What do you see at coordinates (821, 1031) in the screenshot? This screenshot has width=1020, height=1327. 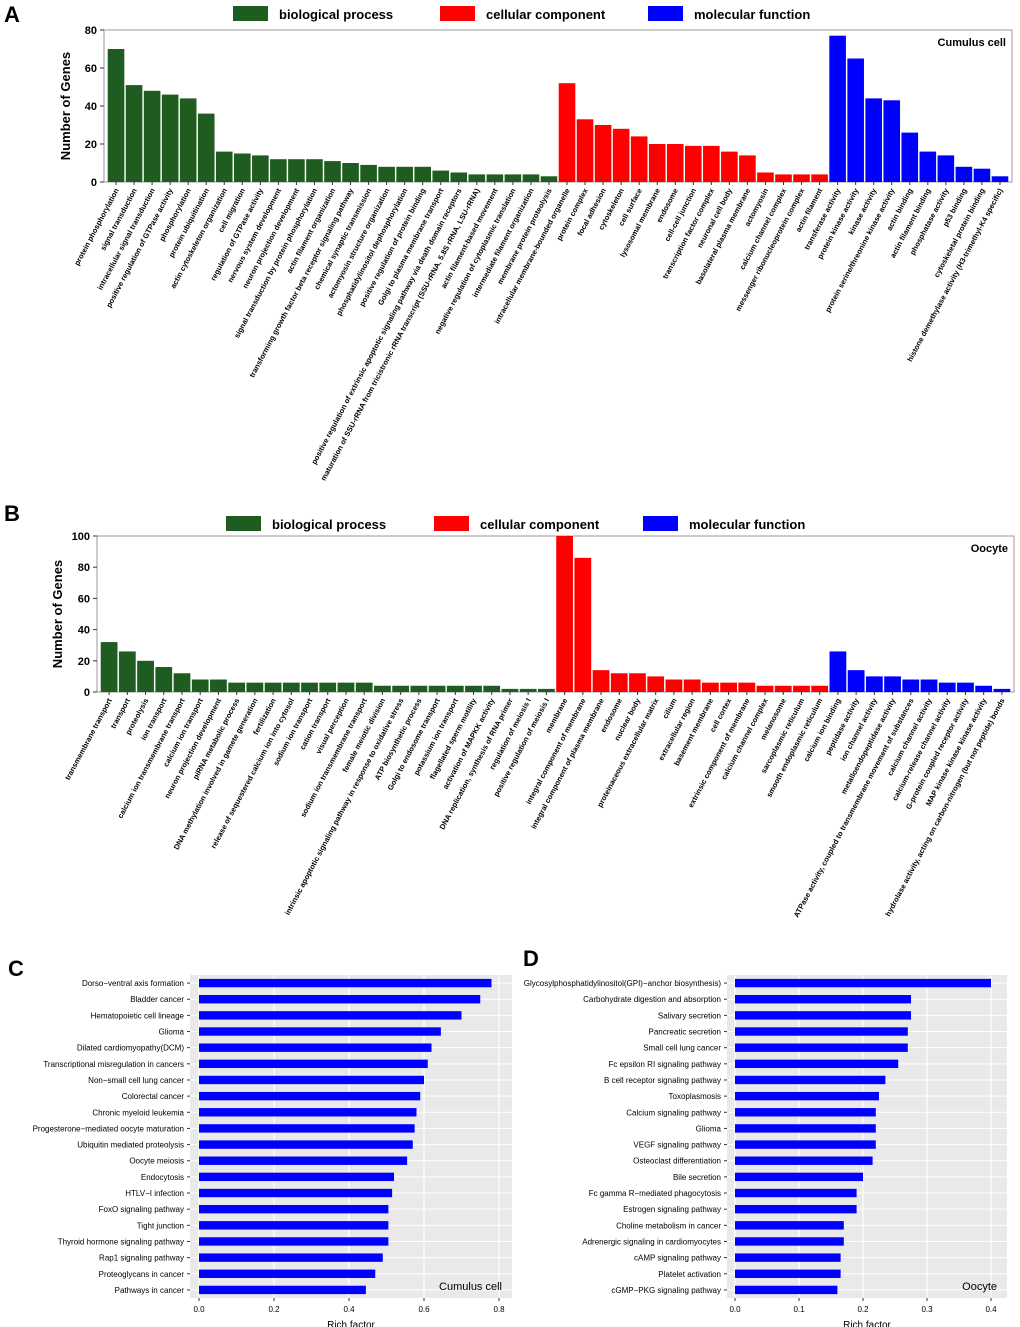 I see `bar-pancreatic-secretion` at bounding box center [821, 1031].